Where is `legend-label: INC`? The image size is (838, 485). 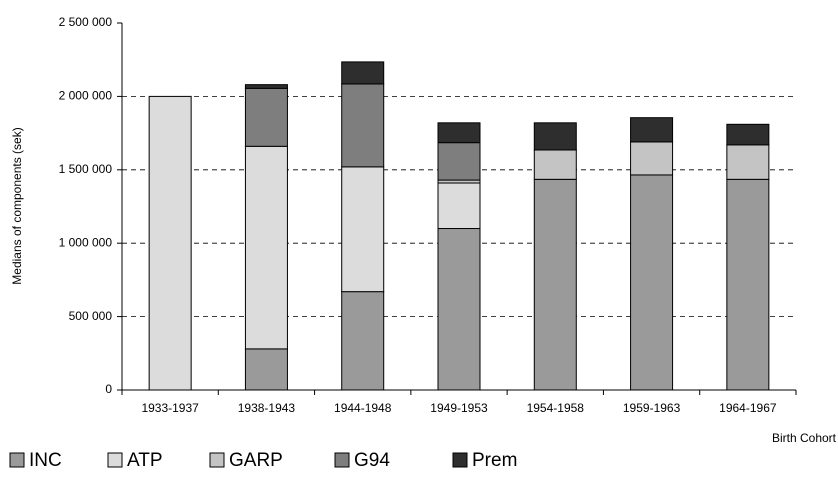 legend-label: INC is located at coordinates (45, 460).